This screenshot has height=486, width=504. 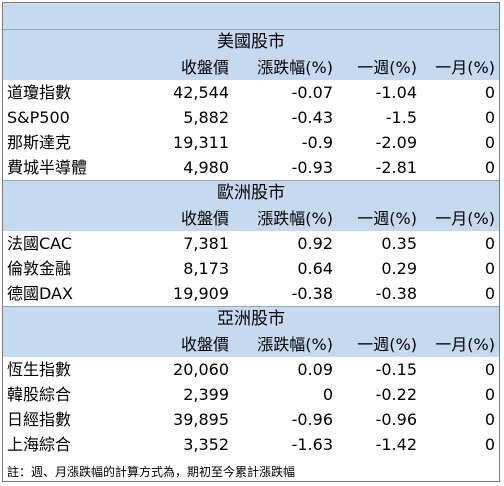 I want to click on section-title-asia: 亞洲股市, so click(x=251, y=319).